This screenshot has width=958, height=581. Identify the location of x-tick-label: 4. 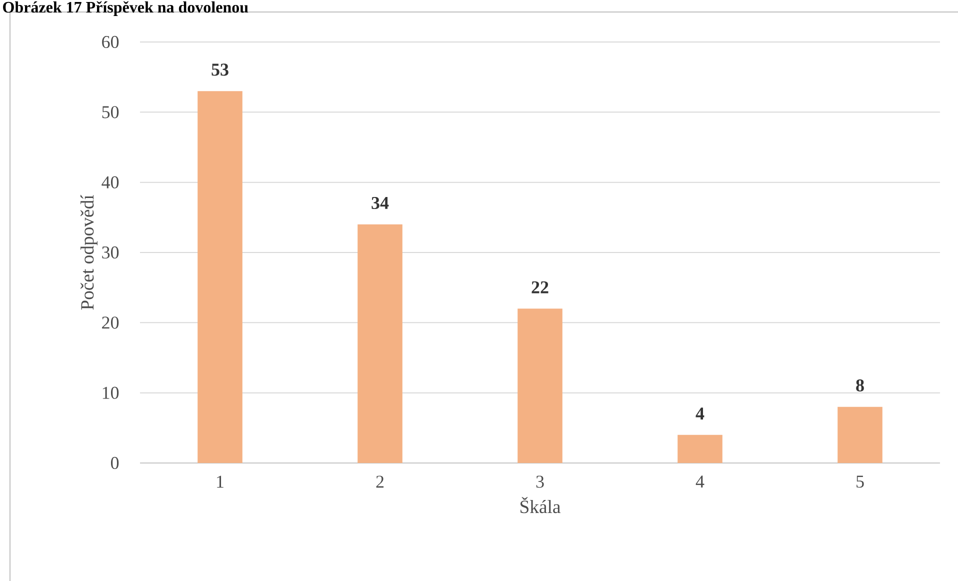
(700, 482).